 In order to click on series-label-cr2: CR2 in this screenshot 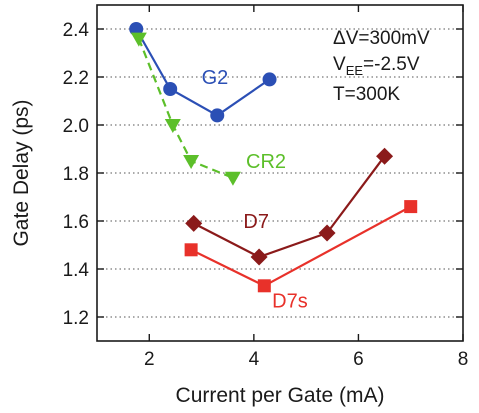, I will do `click(266, 162)`.